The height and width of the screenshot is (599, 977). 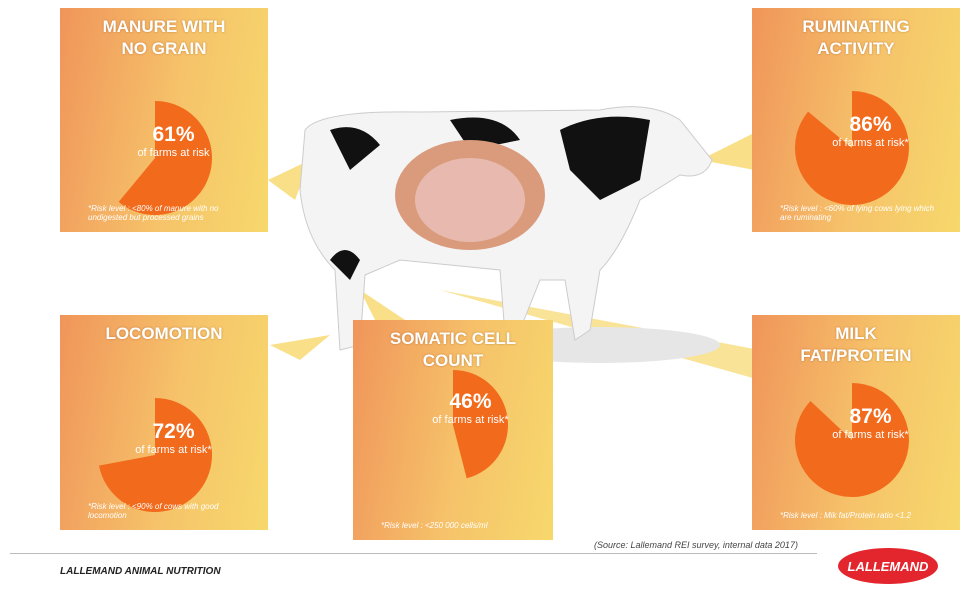 What do you see at coordinates (845, 515) in the screenshot?
I see `risk-note: *Risk level : Mik fat/Protein ratio <1.2` at bounding box center [845, 515].